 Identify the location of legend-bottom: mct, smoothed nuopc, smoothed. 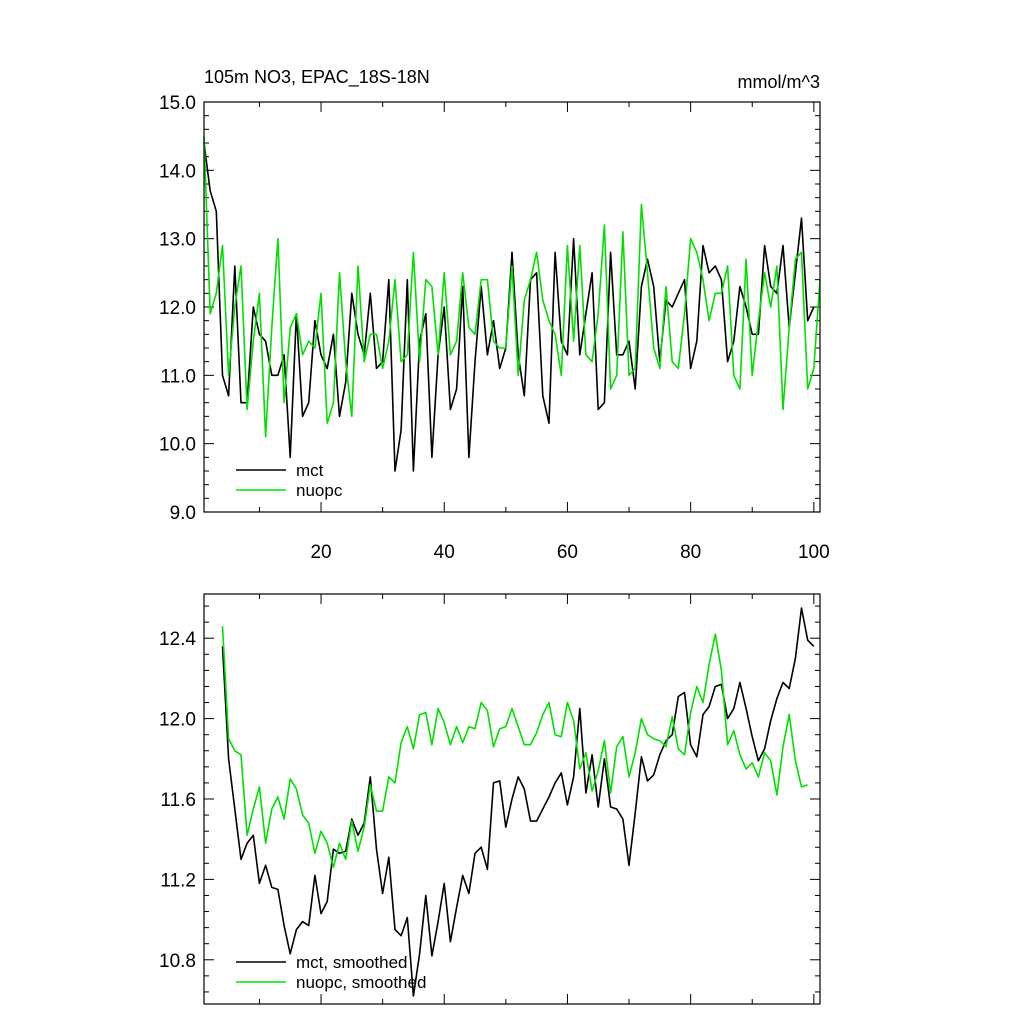
(331, 972).